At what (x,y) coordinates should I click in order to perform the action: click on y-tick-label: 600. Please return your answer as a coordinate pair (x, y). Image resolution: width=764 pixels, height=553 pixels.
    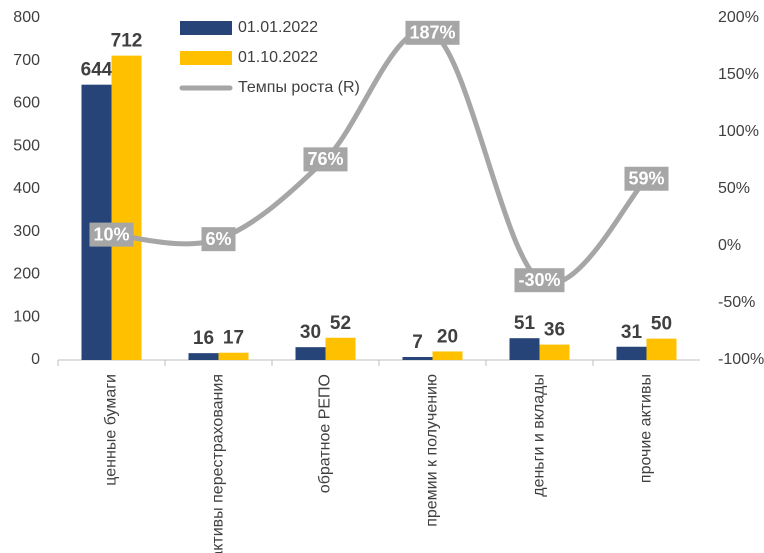
    Looking at the image, I should click on (26, 103).